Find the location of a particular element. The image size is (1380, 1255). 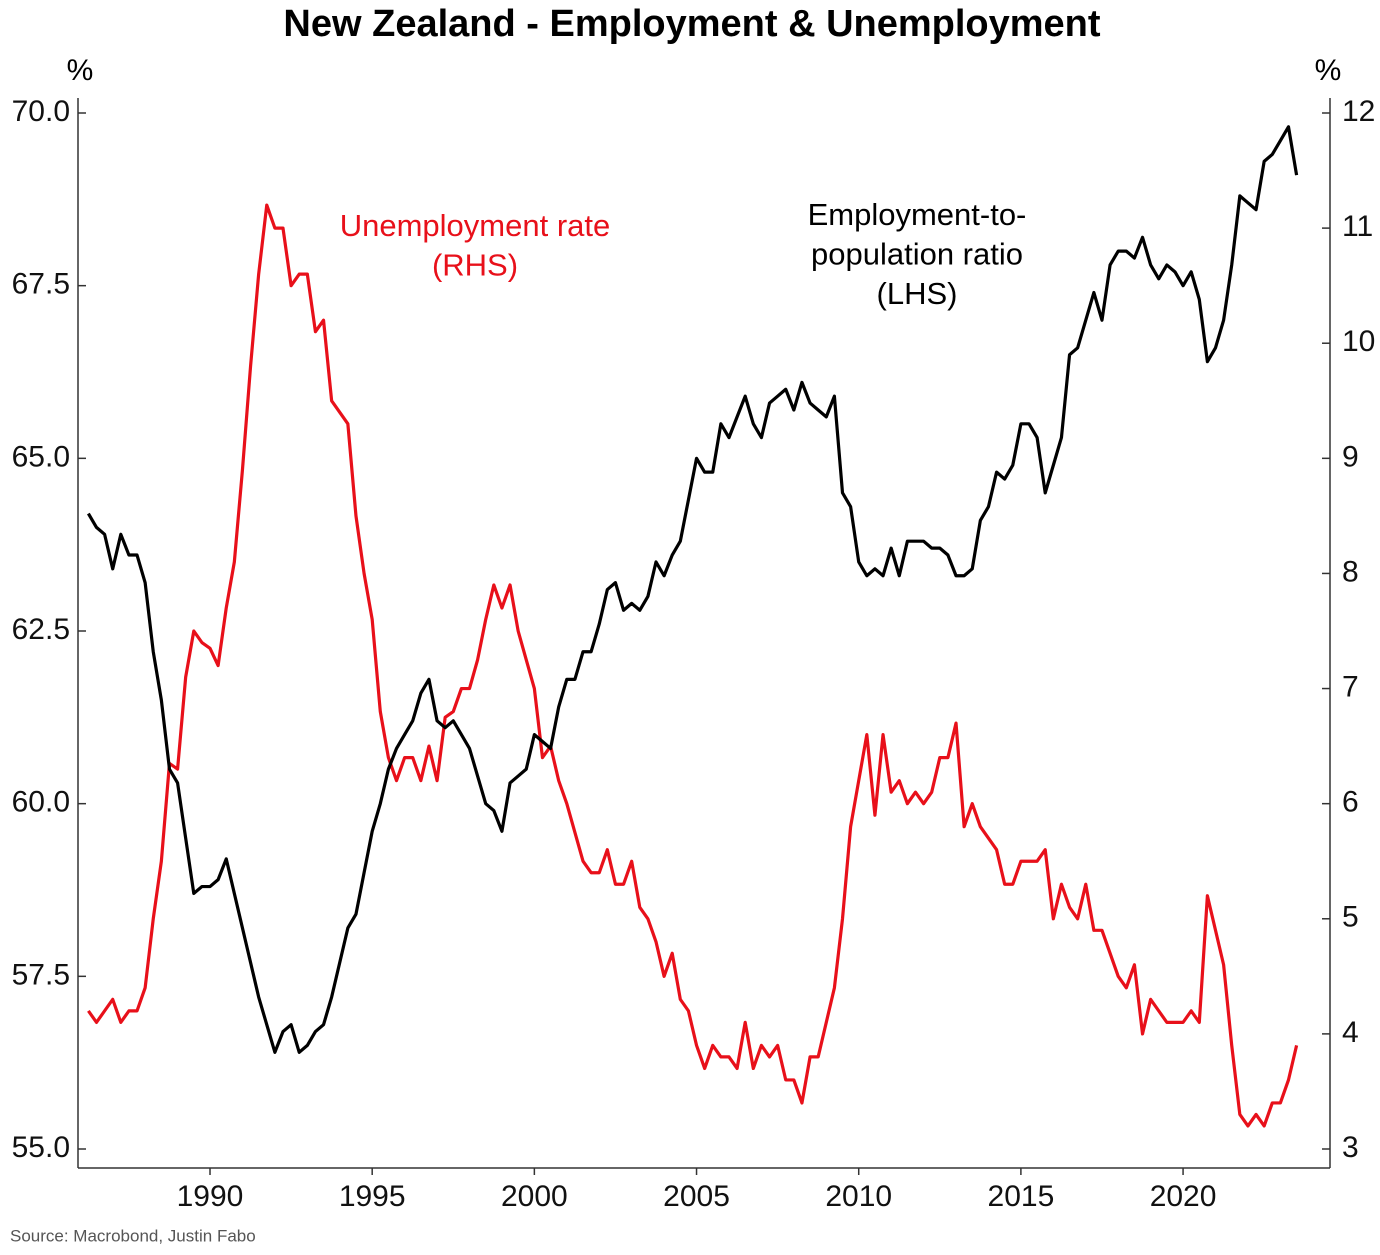

y-tick-label: 65.0 is located at coordinates (41, 456).